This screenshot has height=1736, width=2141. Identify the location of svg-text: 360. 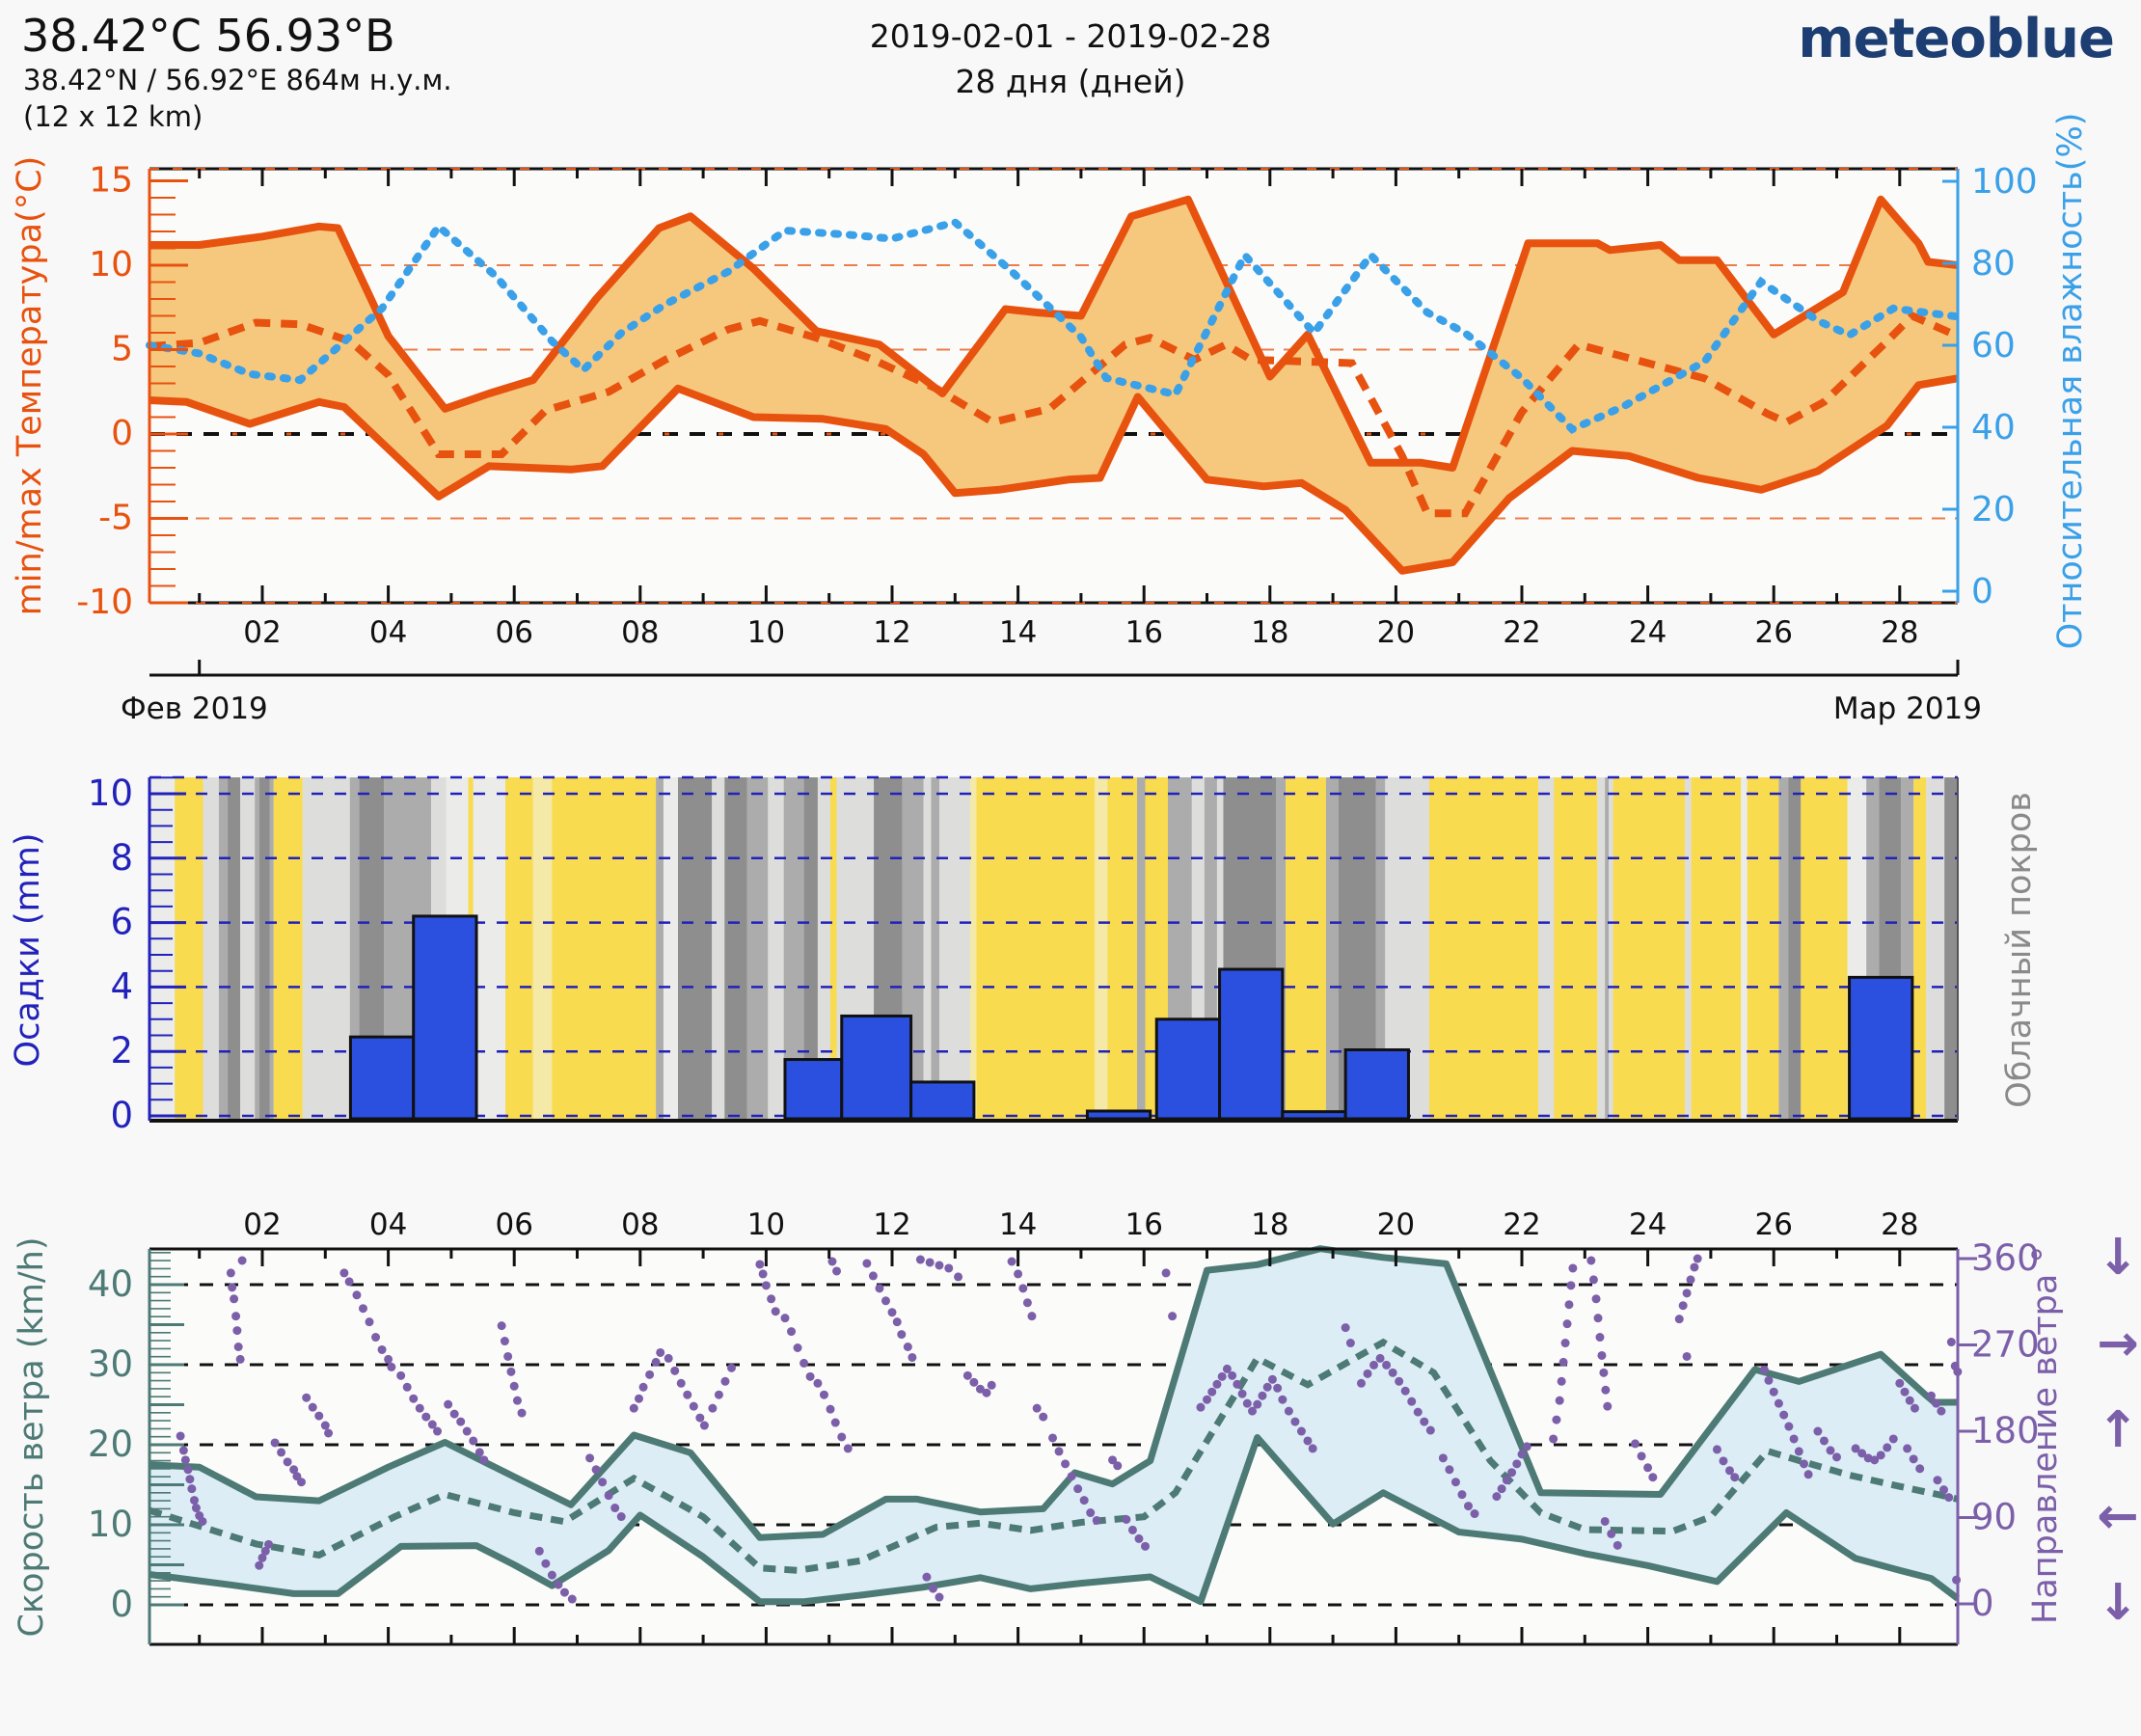
(2006, 1258).